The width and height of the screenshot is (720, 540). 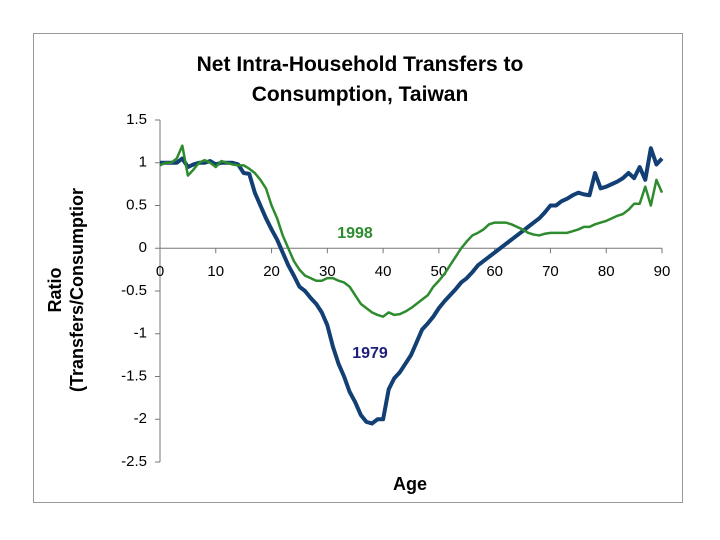 I want to click on y-tick-label: 1.5, so click(x=136, y=119).